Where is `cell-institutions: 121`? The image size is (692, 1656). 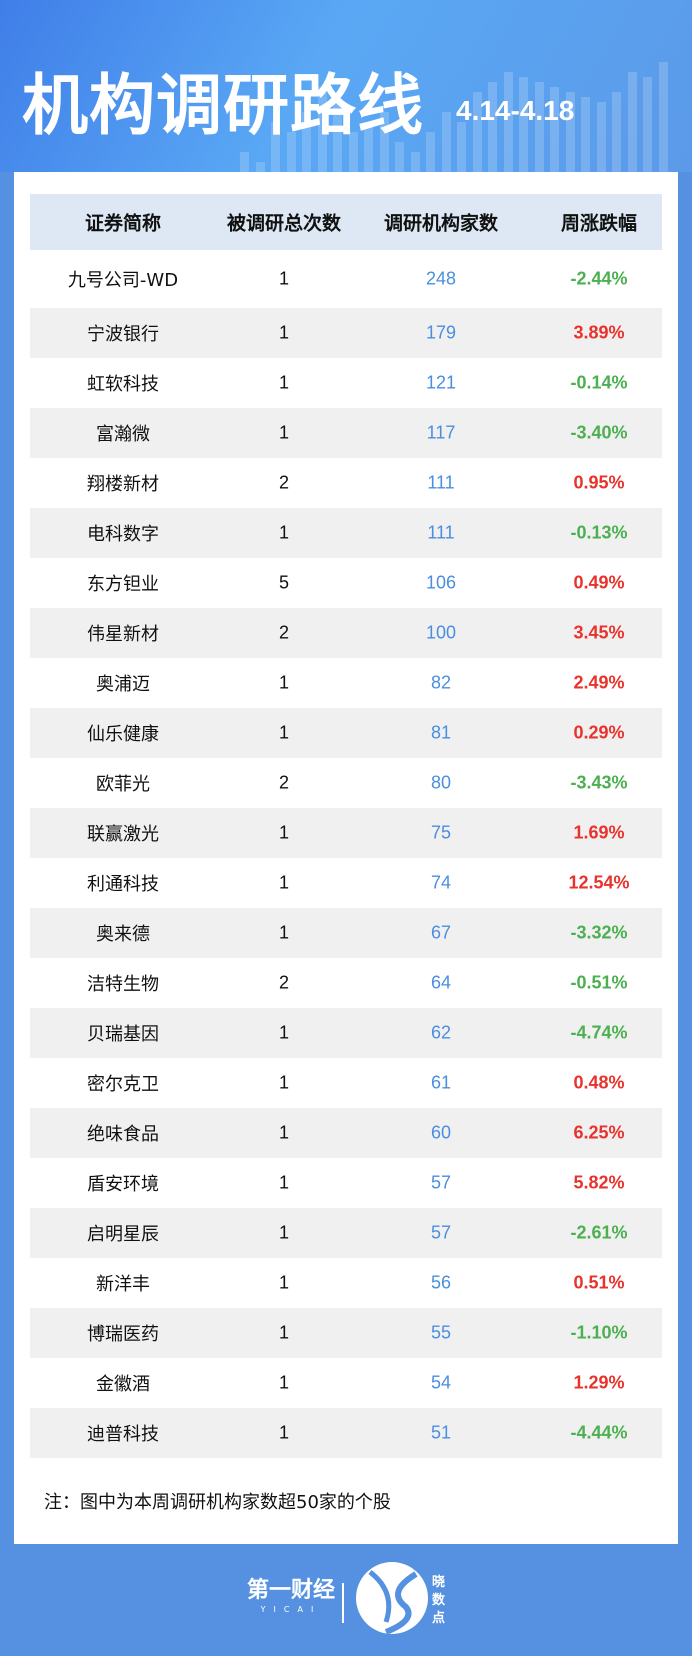 cell-institutions: 121 is located at coordinates (441, 382).